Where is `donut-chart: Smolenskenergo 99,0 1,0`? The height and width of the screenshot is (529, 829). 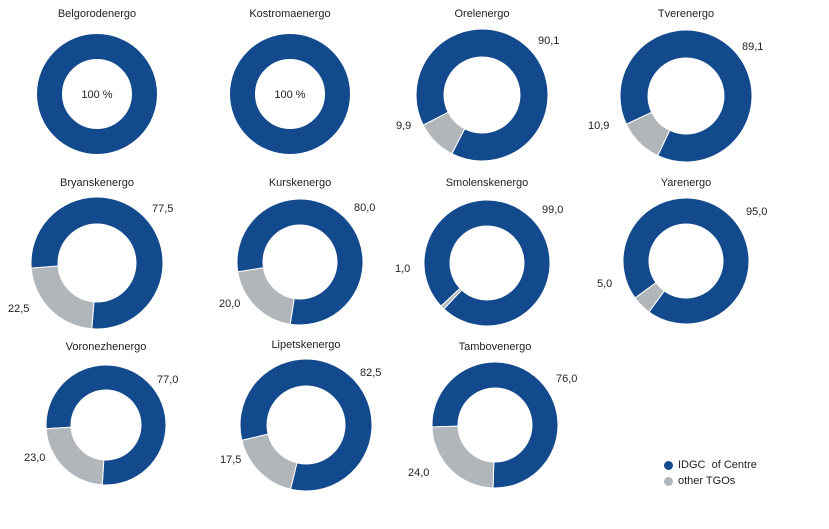 donut-chart: Smolenskenergo 99,0 1,0 is located at coordinates (479, 252).